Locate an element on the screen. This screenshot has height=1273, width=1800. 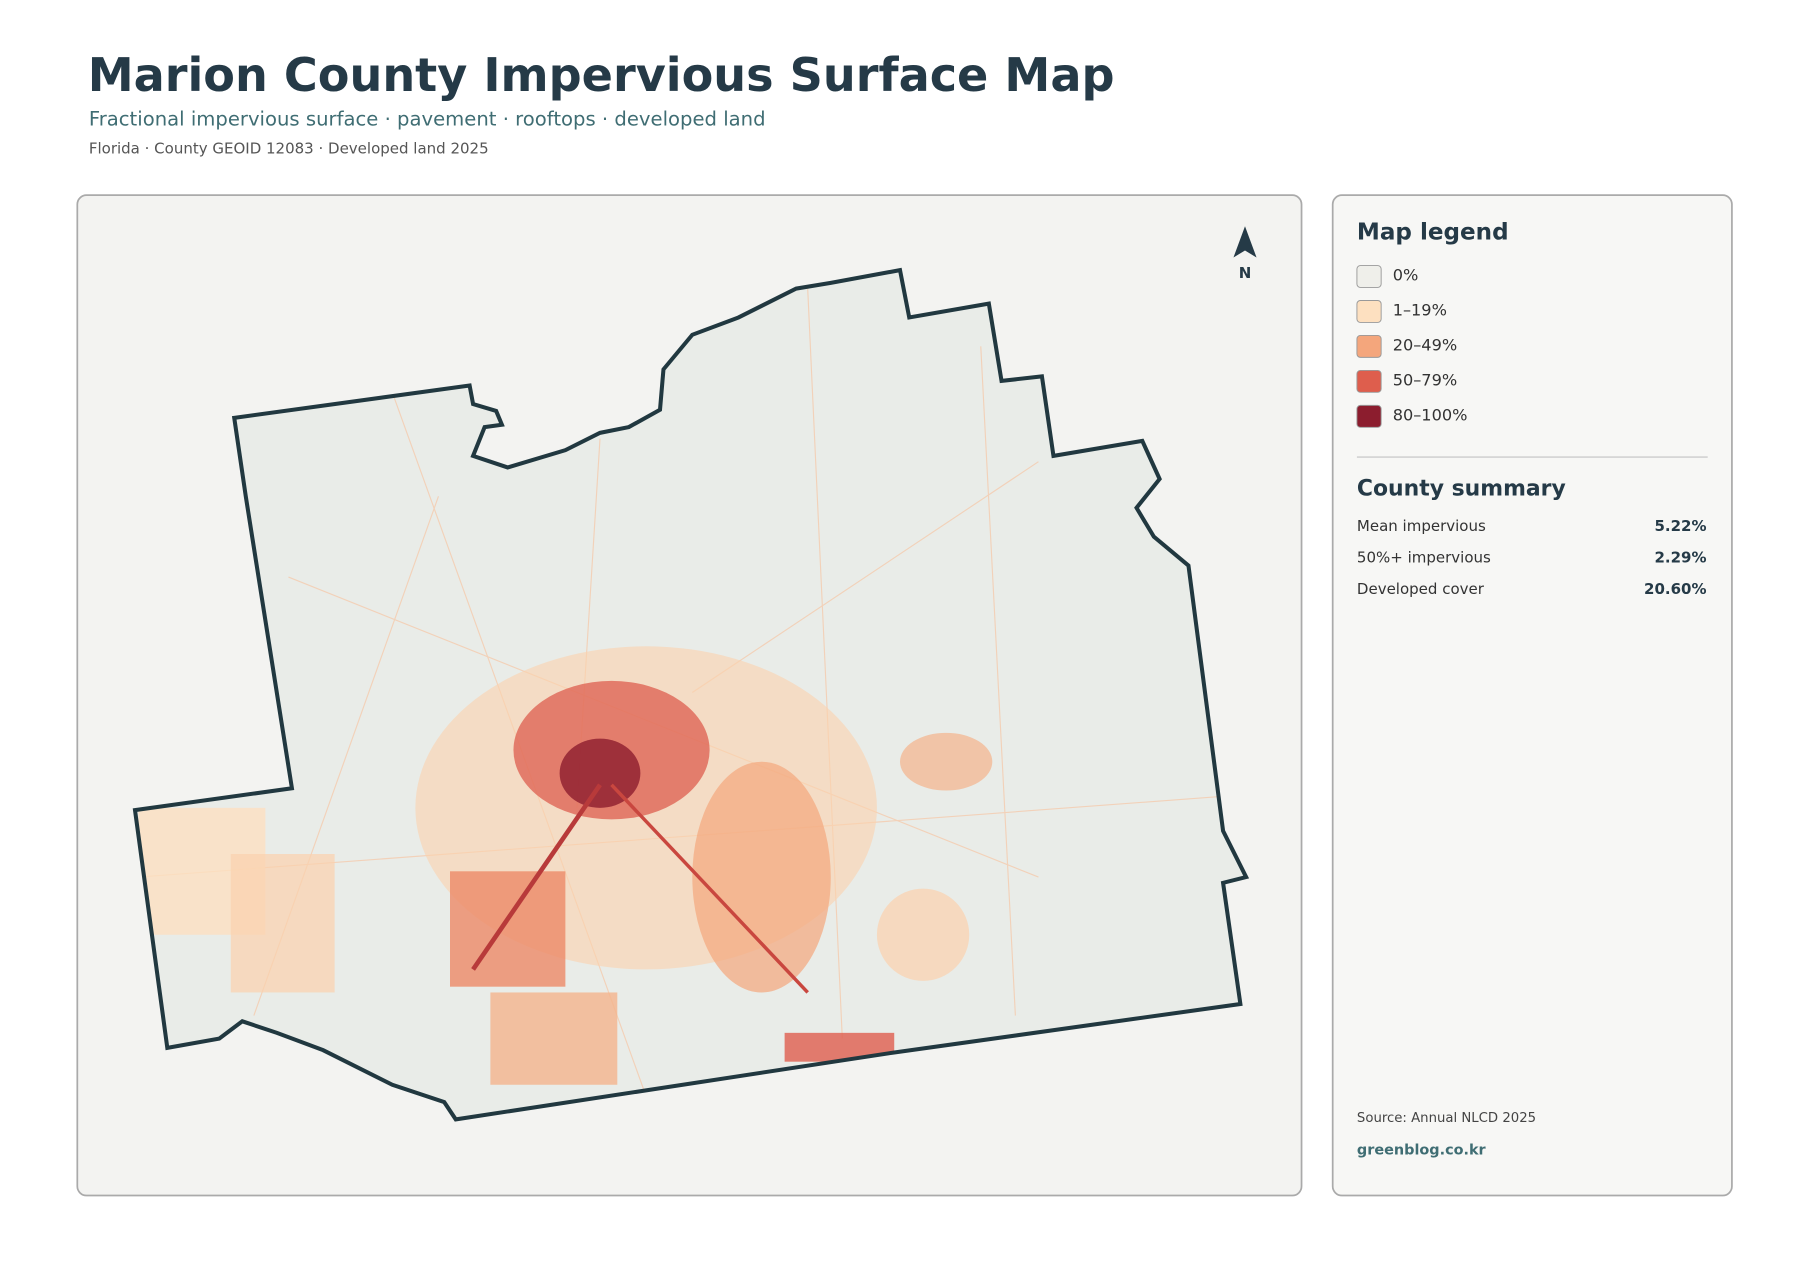
north-arrow: N is located at coordinates (1245, 254).